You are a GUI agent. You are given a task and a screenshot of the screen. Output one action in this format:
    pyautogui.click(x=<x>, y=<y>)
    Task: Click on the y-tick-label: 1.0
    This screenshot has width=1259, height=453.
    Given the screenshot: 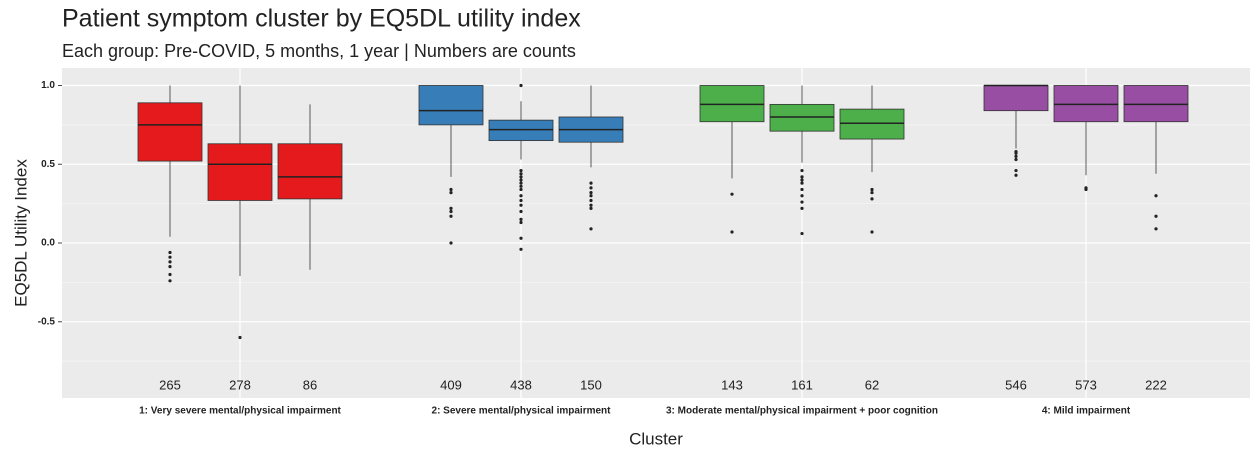 What is the action you would take?
    pyautogui.click(x=48, y=85)
    